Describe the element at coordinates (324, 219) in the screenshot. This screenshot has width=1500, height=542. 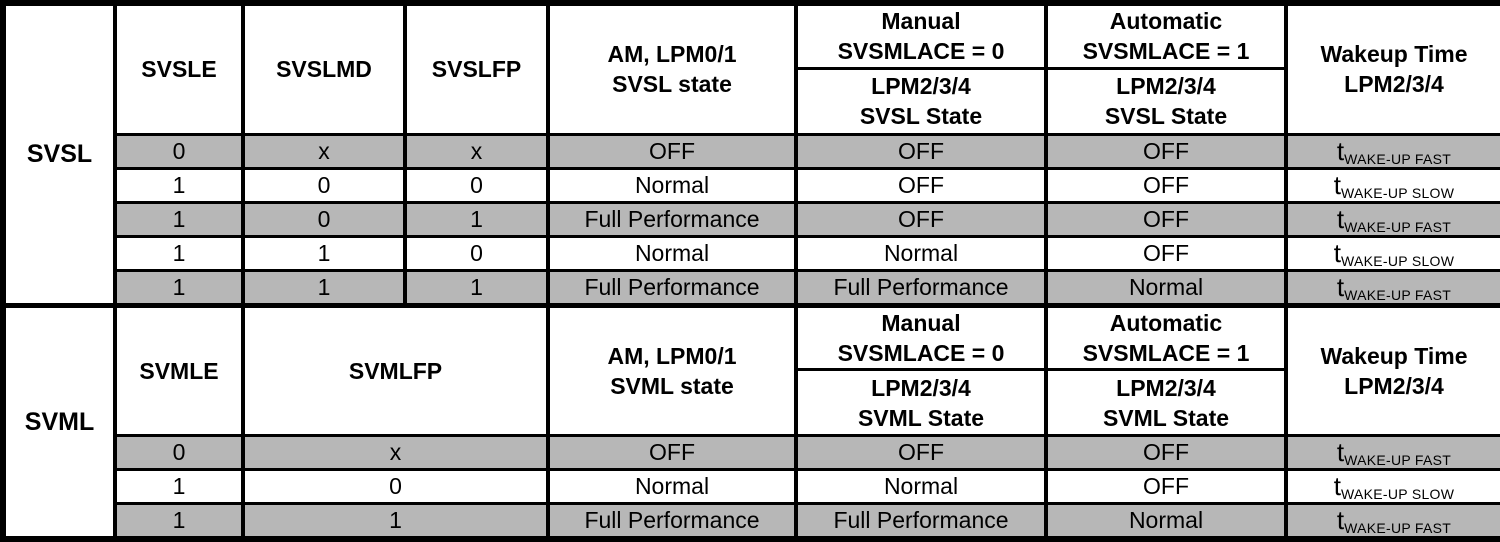
I see `cell-svslmd: 0` at that location.